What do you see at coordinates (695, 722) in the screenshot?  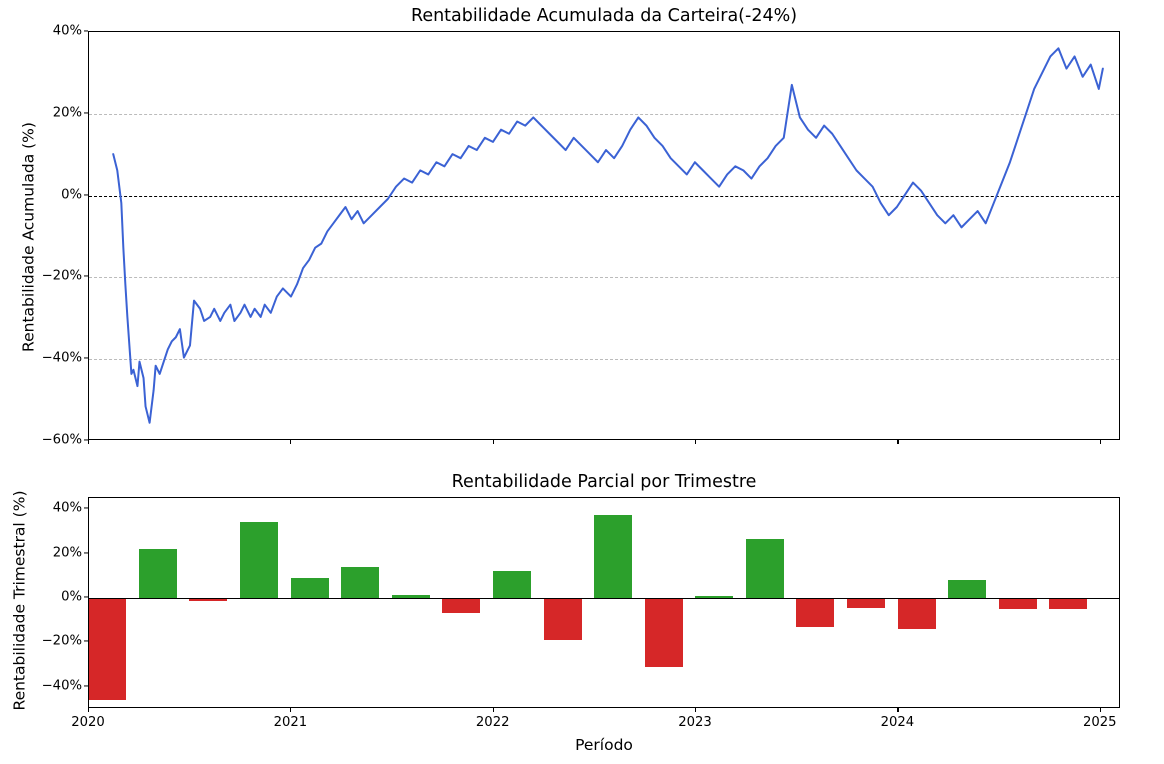 I see `x-tick-label: 2023` at bounding box center [695, 722].